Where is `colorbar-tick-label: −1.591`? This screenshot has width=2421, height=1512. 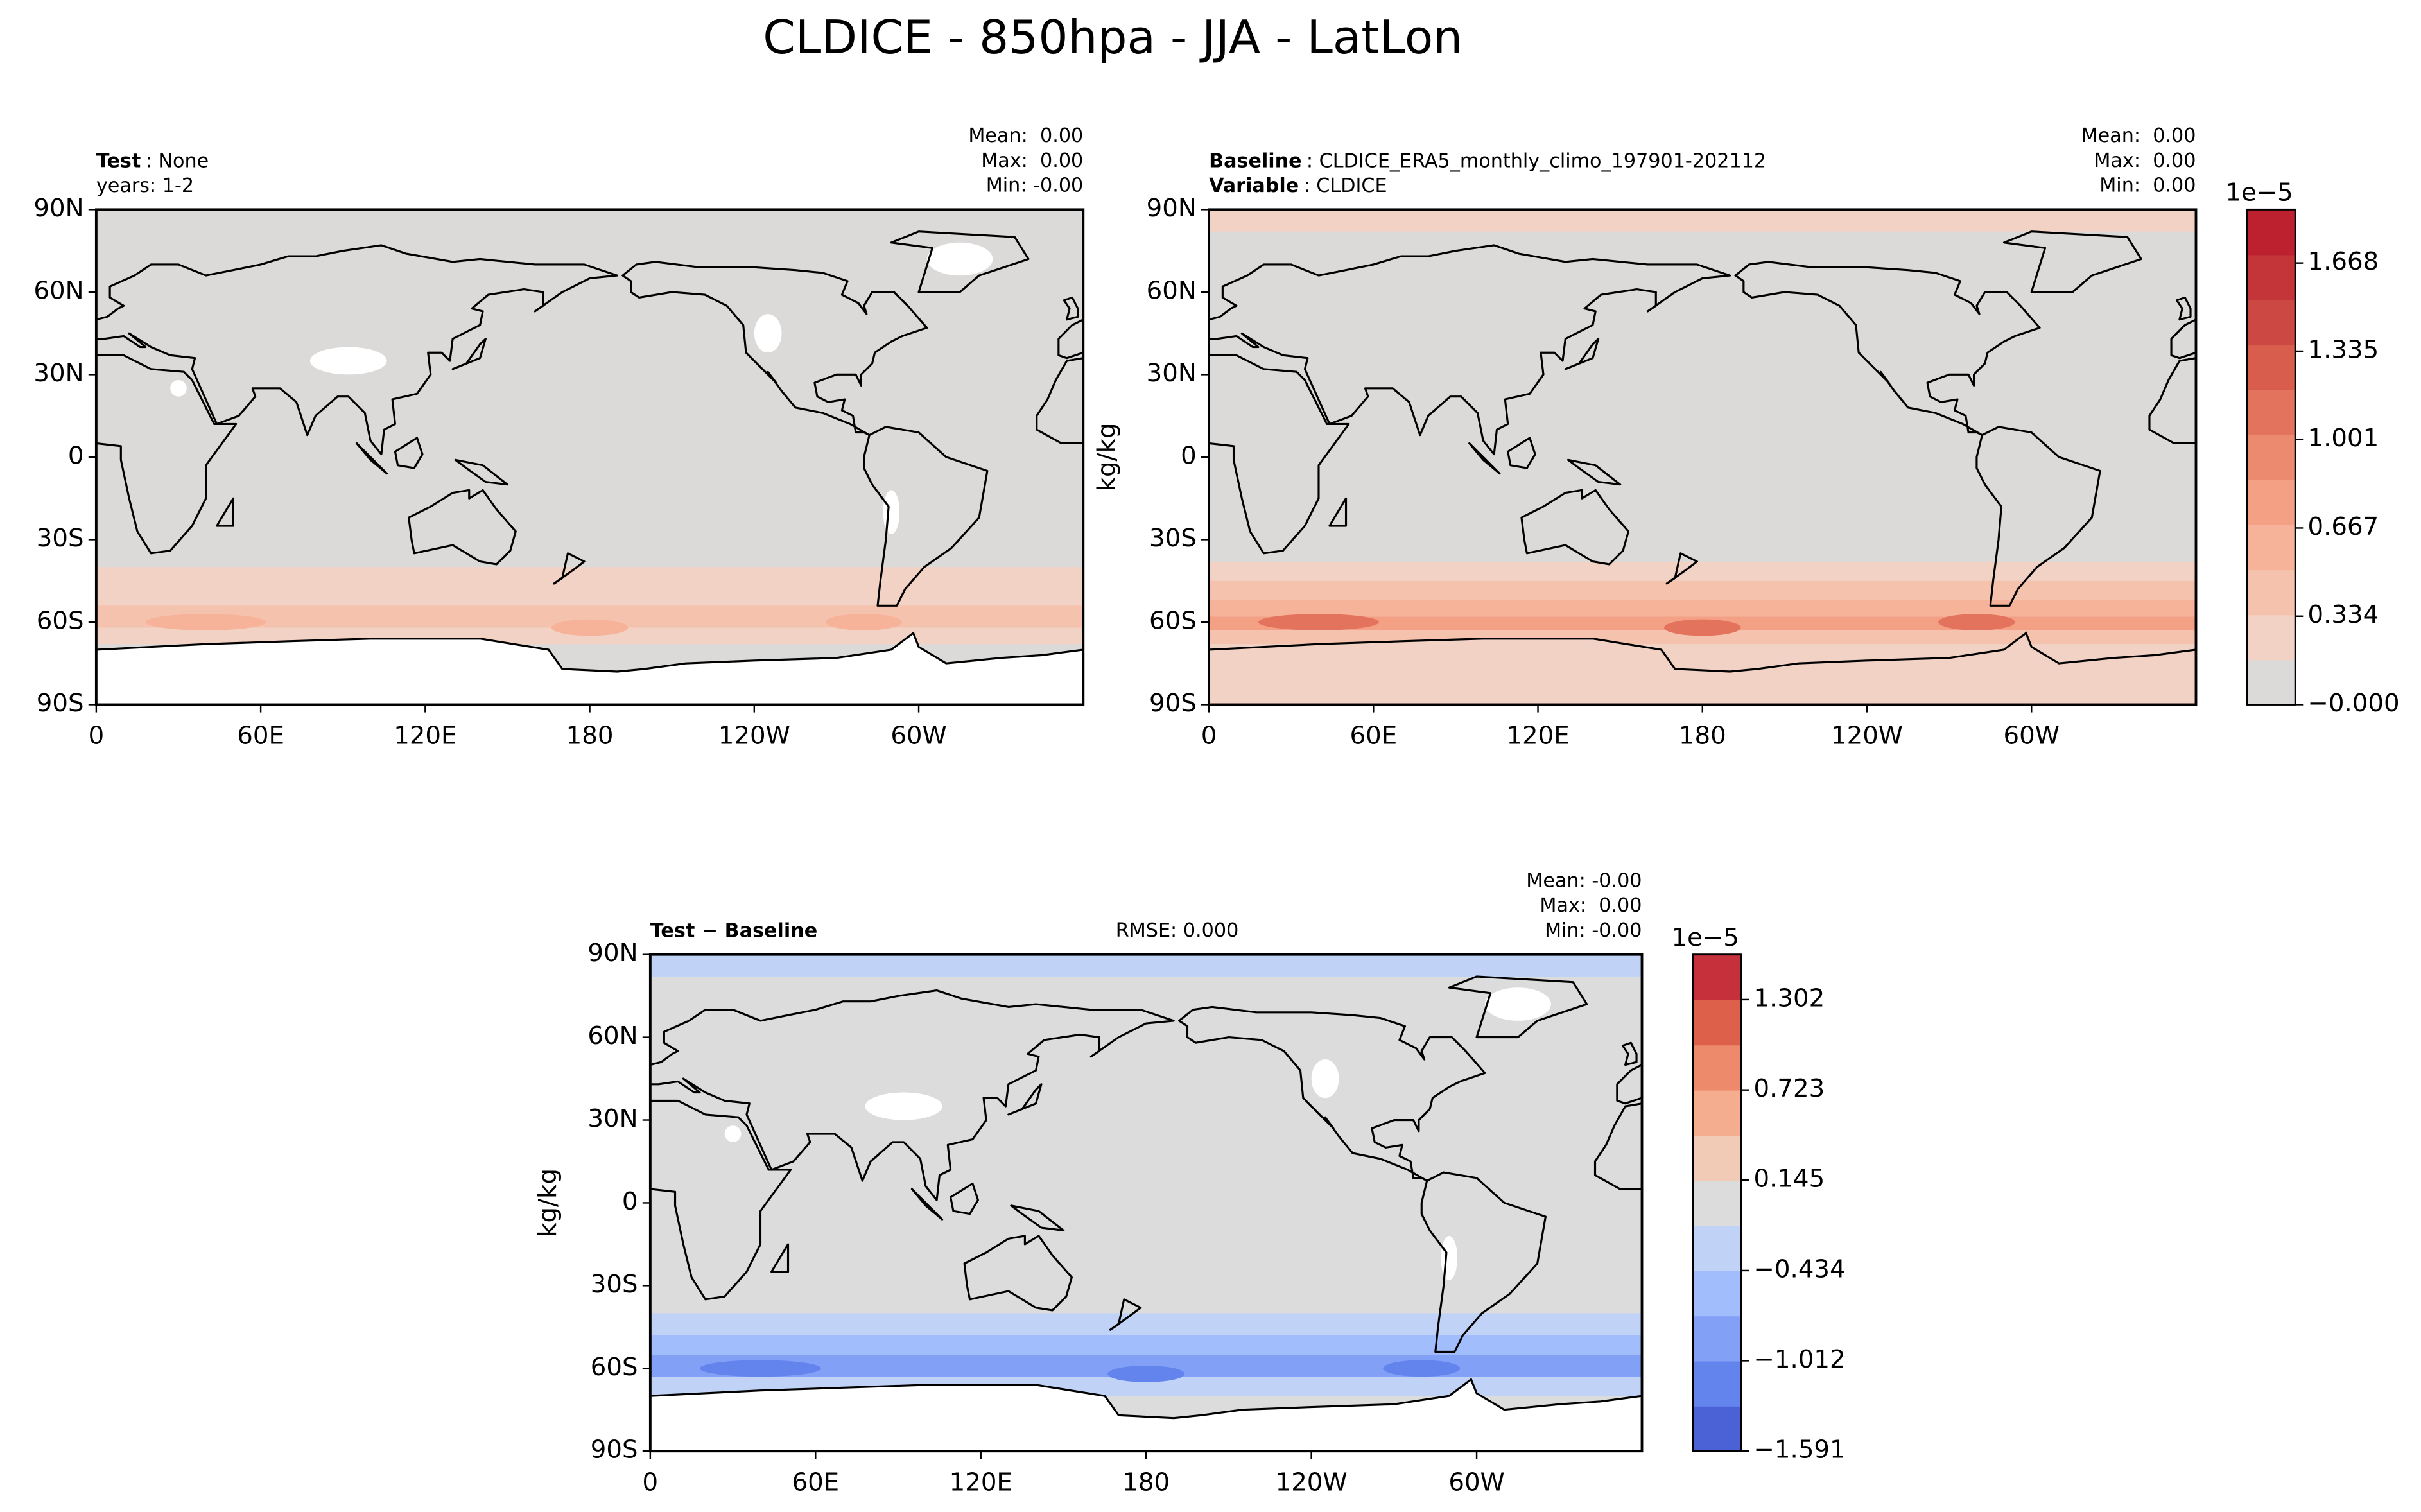 colorbar-tick-label: −1.591 is located at coordinates (1800, 1450).